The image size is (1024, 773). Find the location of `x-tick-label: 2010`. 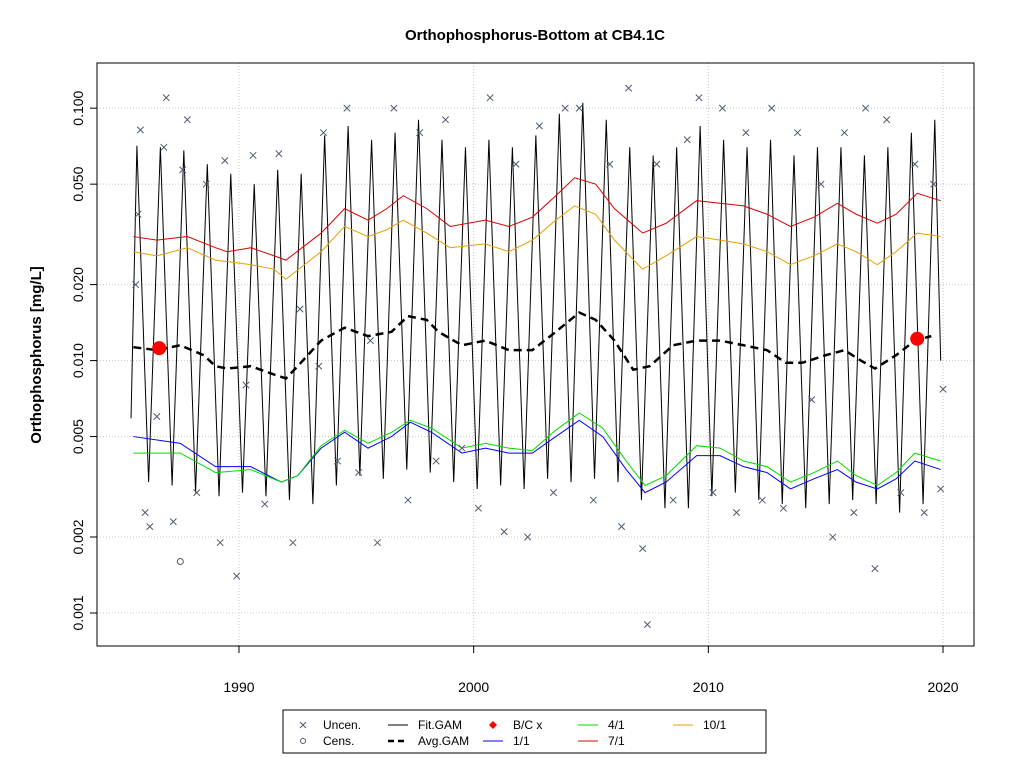

x-tick-label: 2010 is located at coordinates (708, 687).